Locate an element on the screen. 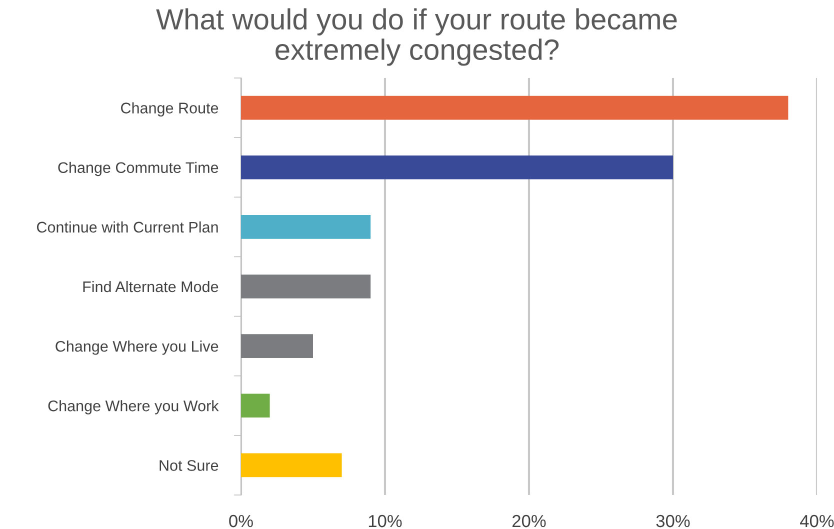  y-tick-label: Change Route is located at coordinates (169, 109).